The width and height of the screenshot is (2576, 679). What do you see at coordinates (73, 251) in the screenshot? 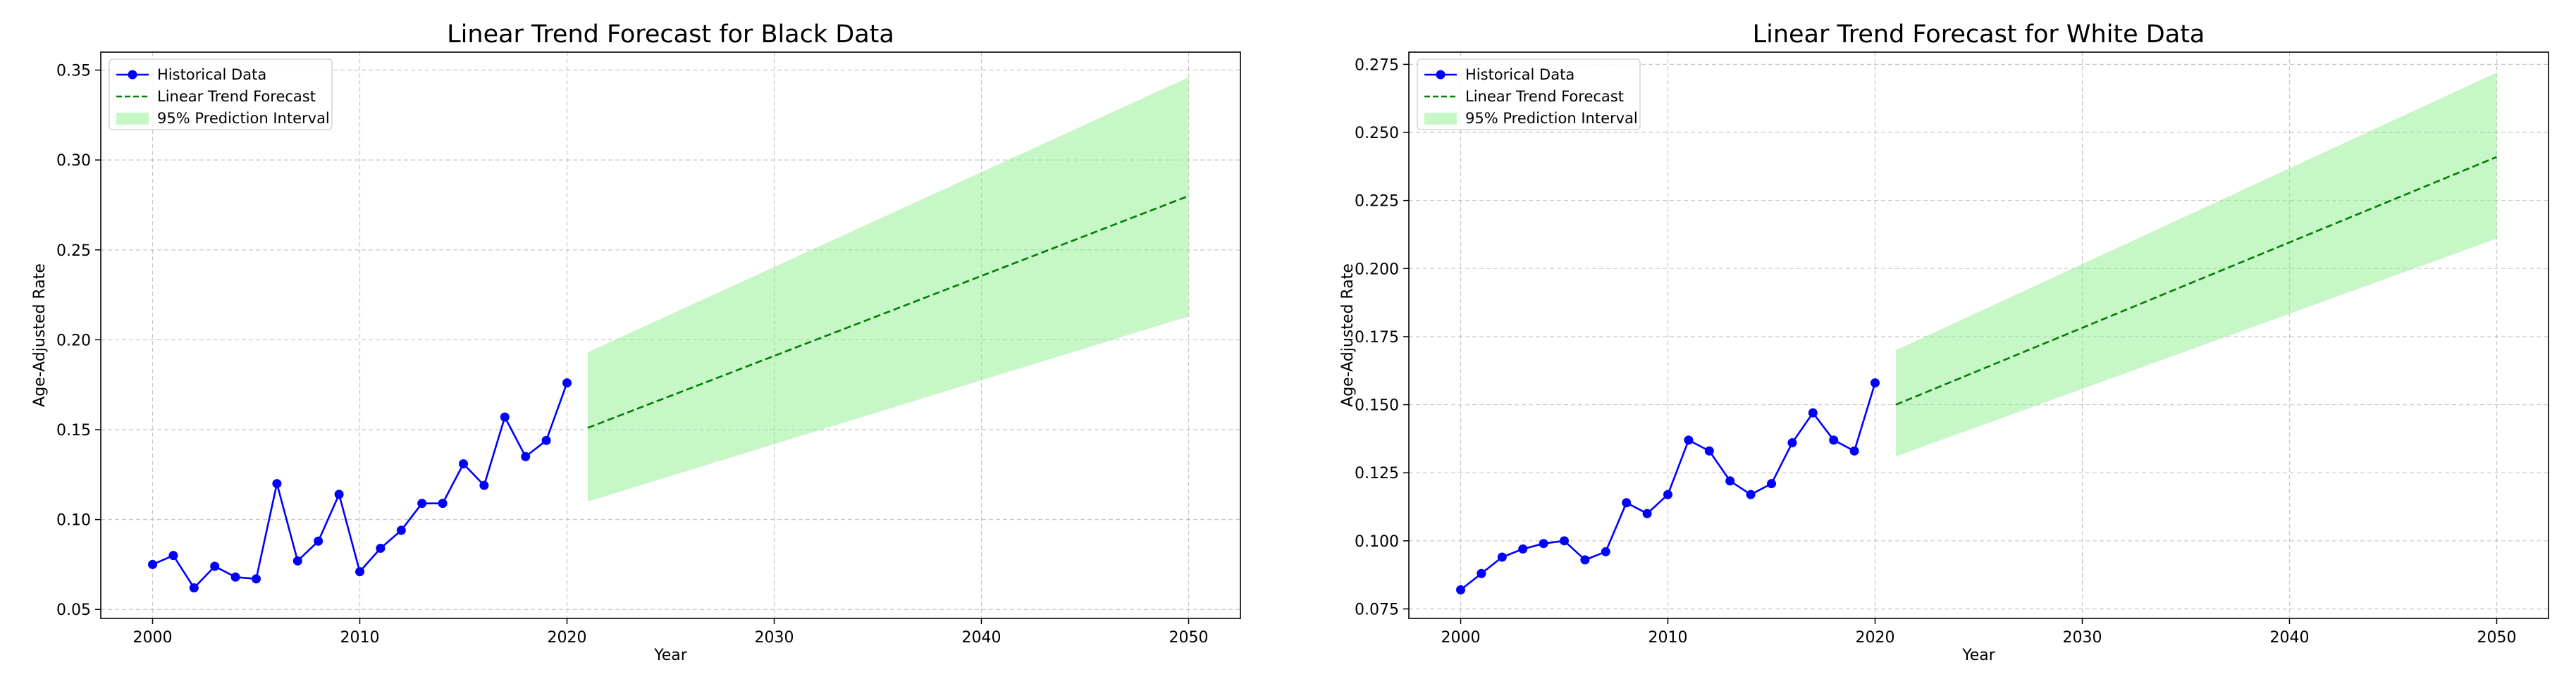
I see `y-tick-label: 0.25` at bounding box center [73, 251].